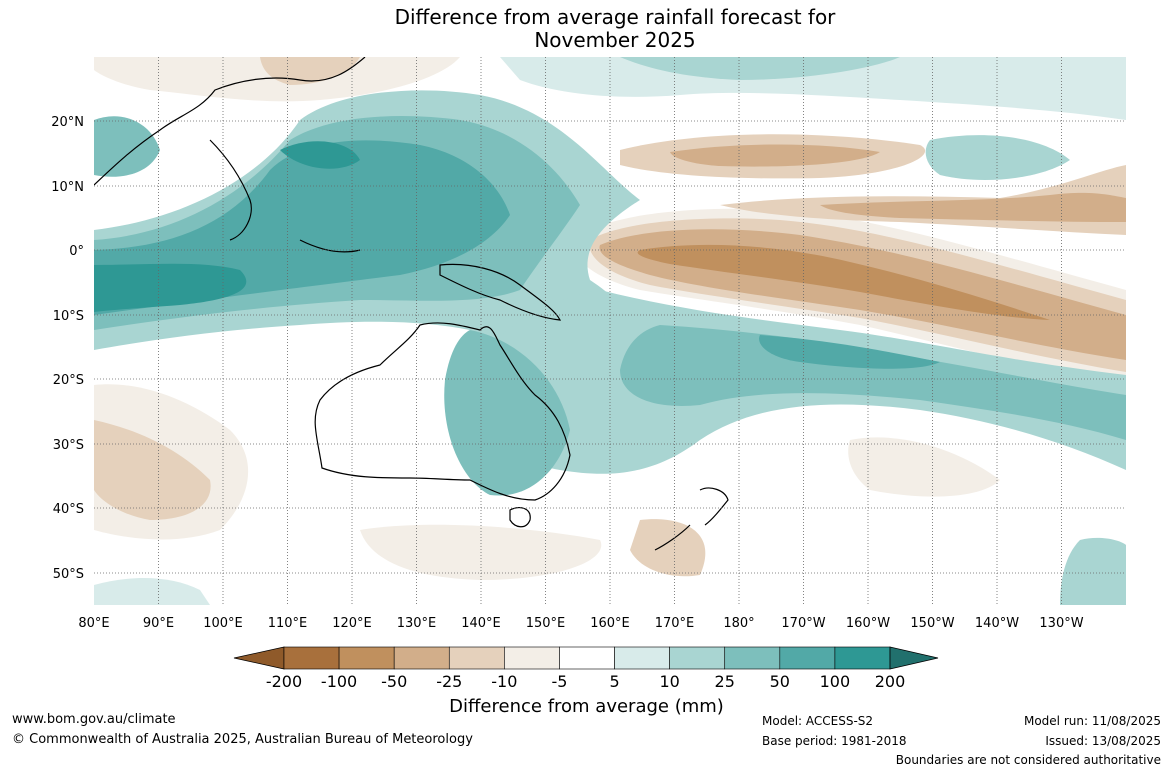 The image size is (1173, 770). What do you see at coordinates (780, 681) in the screenshot?
I see `colorbar-level-label: 50` at bounding box center [780, 681].